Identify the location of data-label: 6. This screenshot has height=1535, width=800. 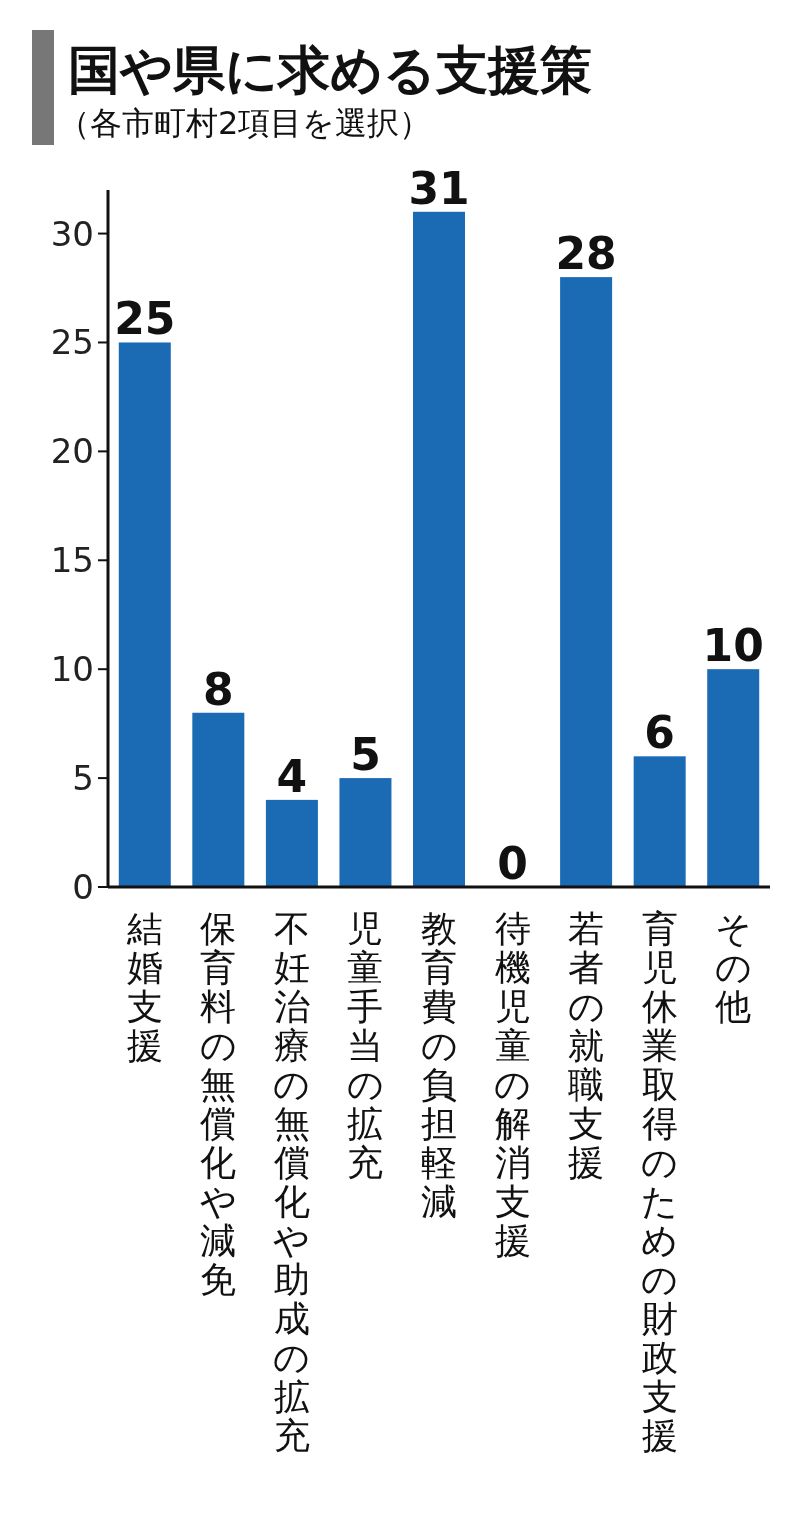
(659, 733).